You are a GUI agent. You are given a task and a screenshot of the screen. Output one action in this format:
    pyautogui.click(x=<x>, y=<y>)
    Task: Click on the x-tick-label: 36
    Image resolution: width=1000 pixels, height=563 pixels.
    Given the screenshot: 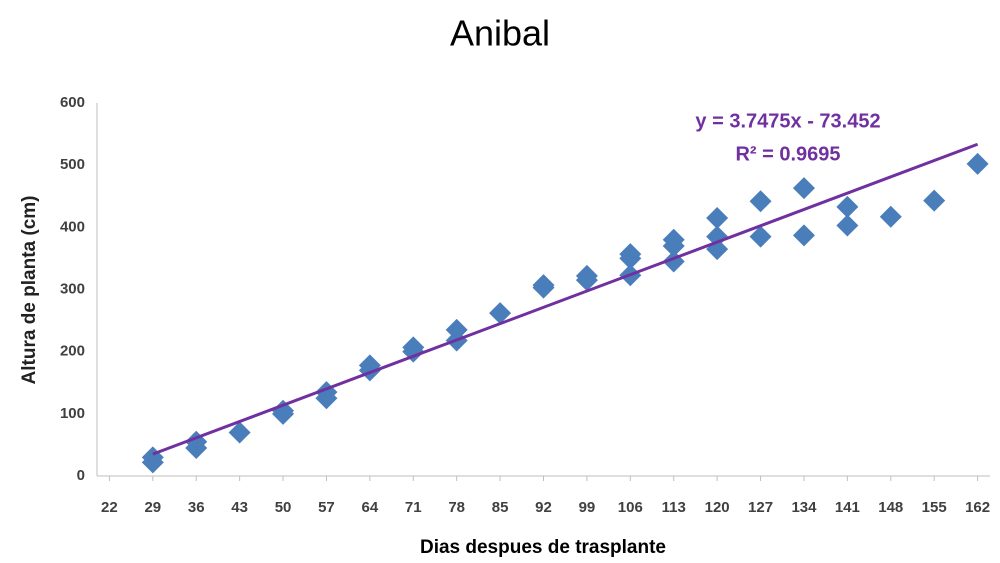 What is the action you would take?
    pyautogui.click(x=196, y=507)
    